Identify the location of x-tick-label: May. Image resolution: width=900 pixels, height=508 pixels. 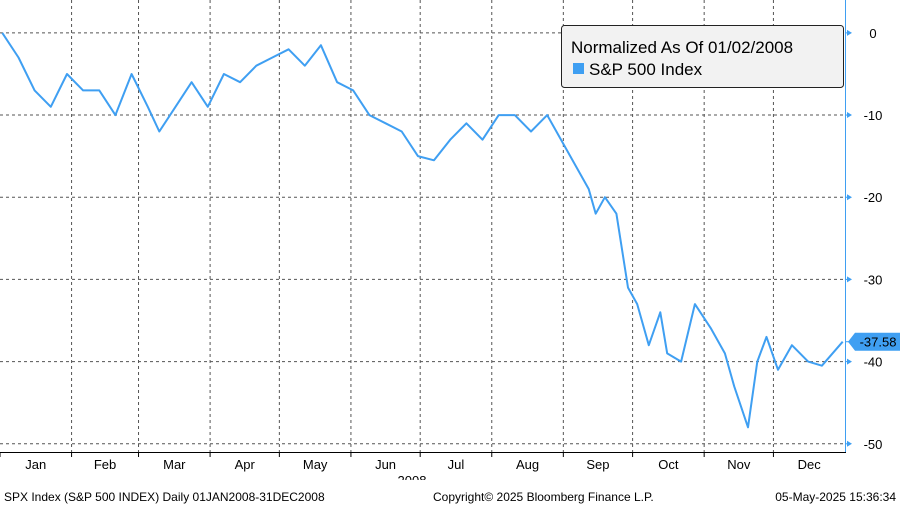
(315, 464).